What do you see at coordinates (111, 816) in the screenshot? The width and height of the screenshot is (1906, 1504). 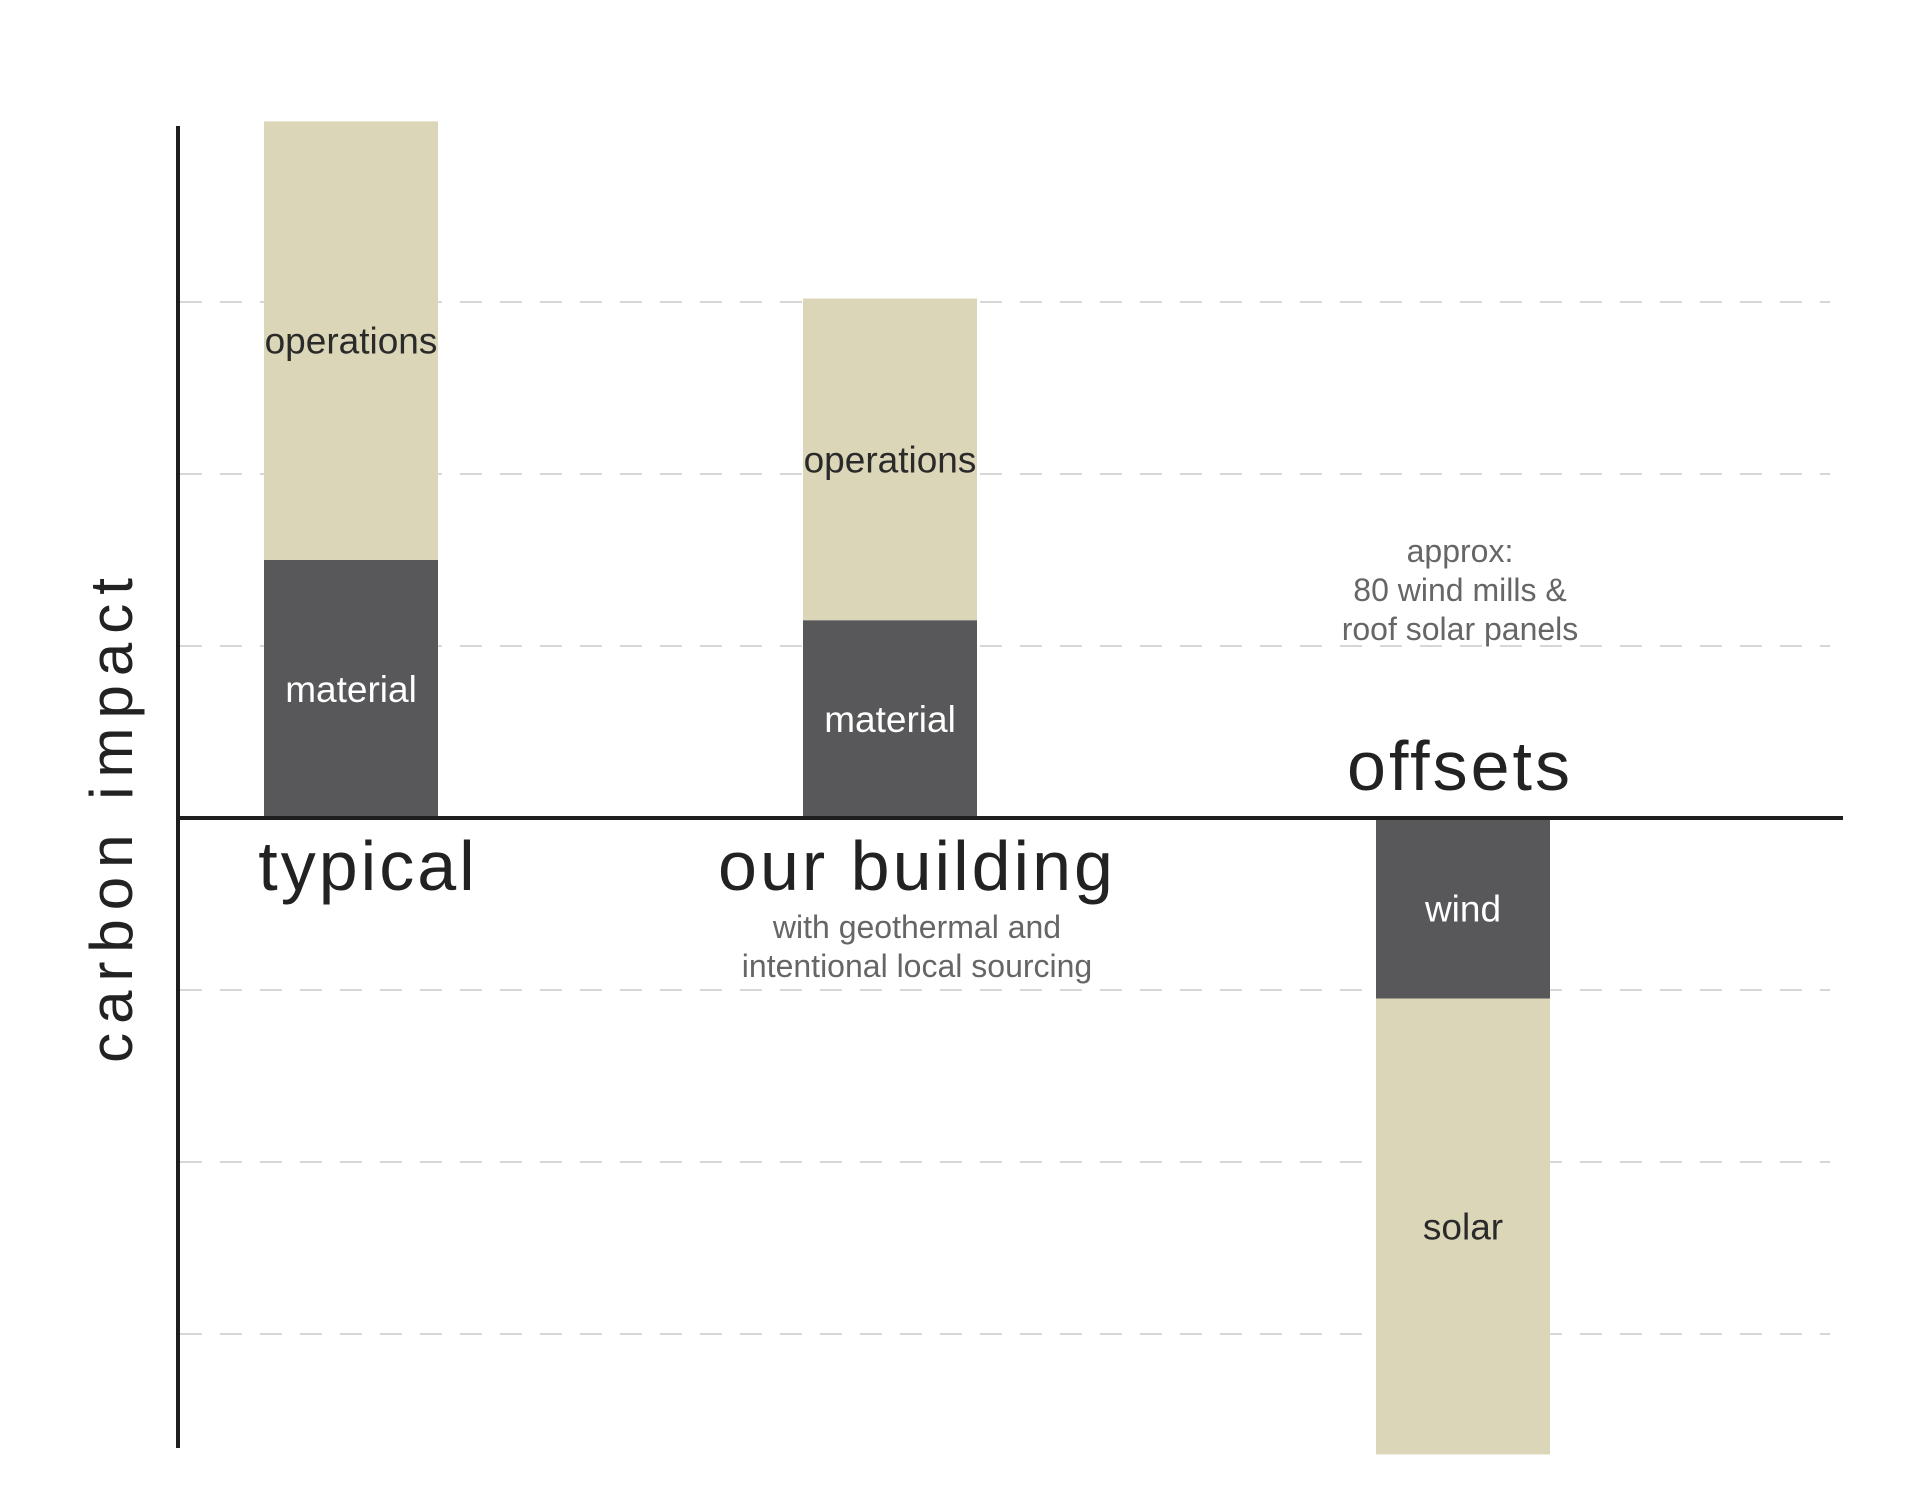 I see `y-axis-label: carbon impact` at bounding box center [111, 816].